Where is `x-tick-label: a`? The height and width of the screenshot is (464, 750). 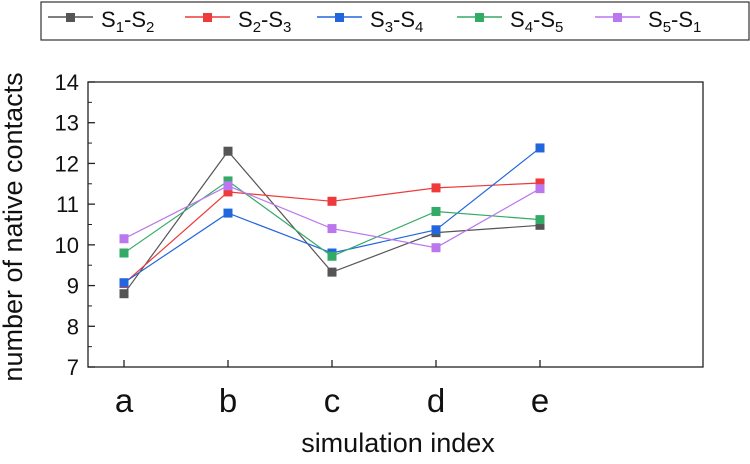 x-tick-label: a is located at coordinates (124, 400).